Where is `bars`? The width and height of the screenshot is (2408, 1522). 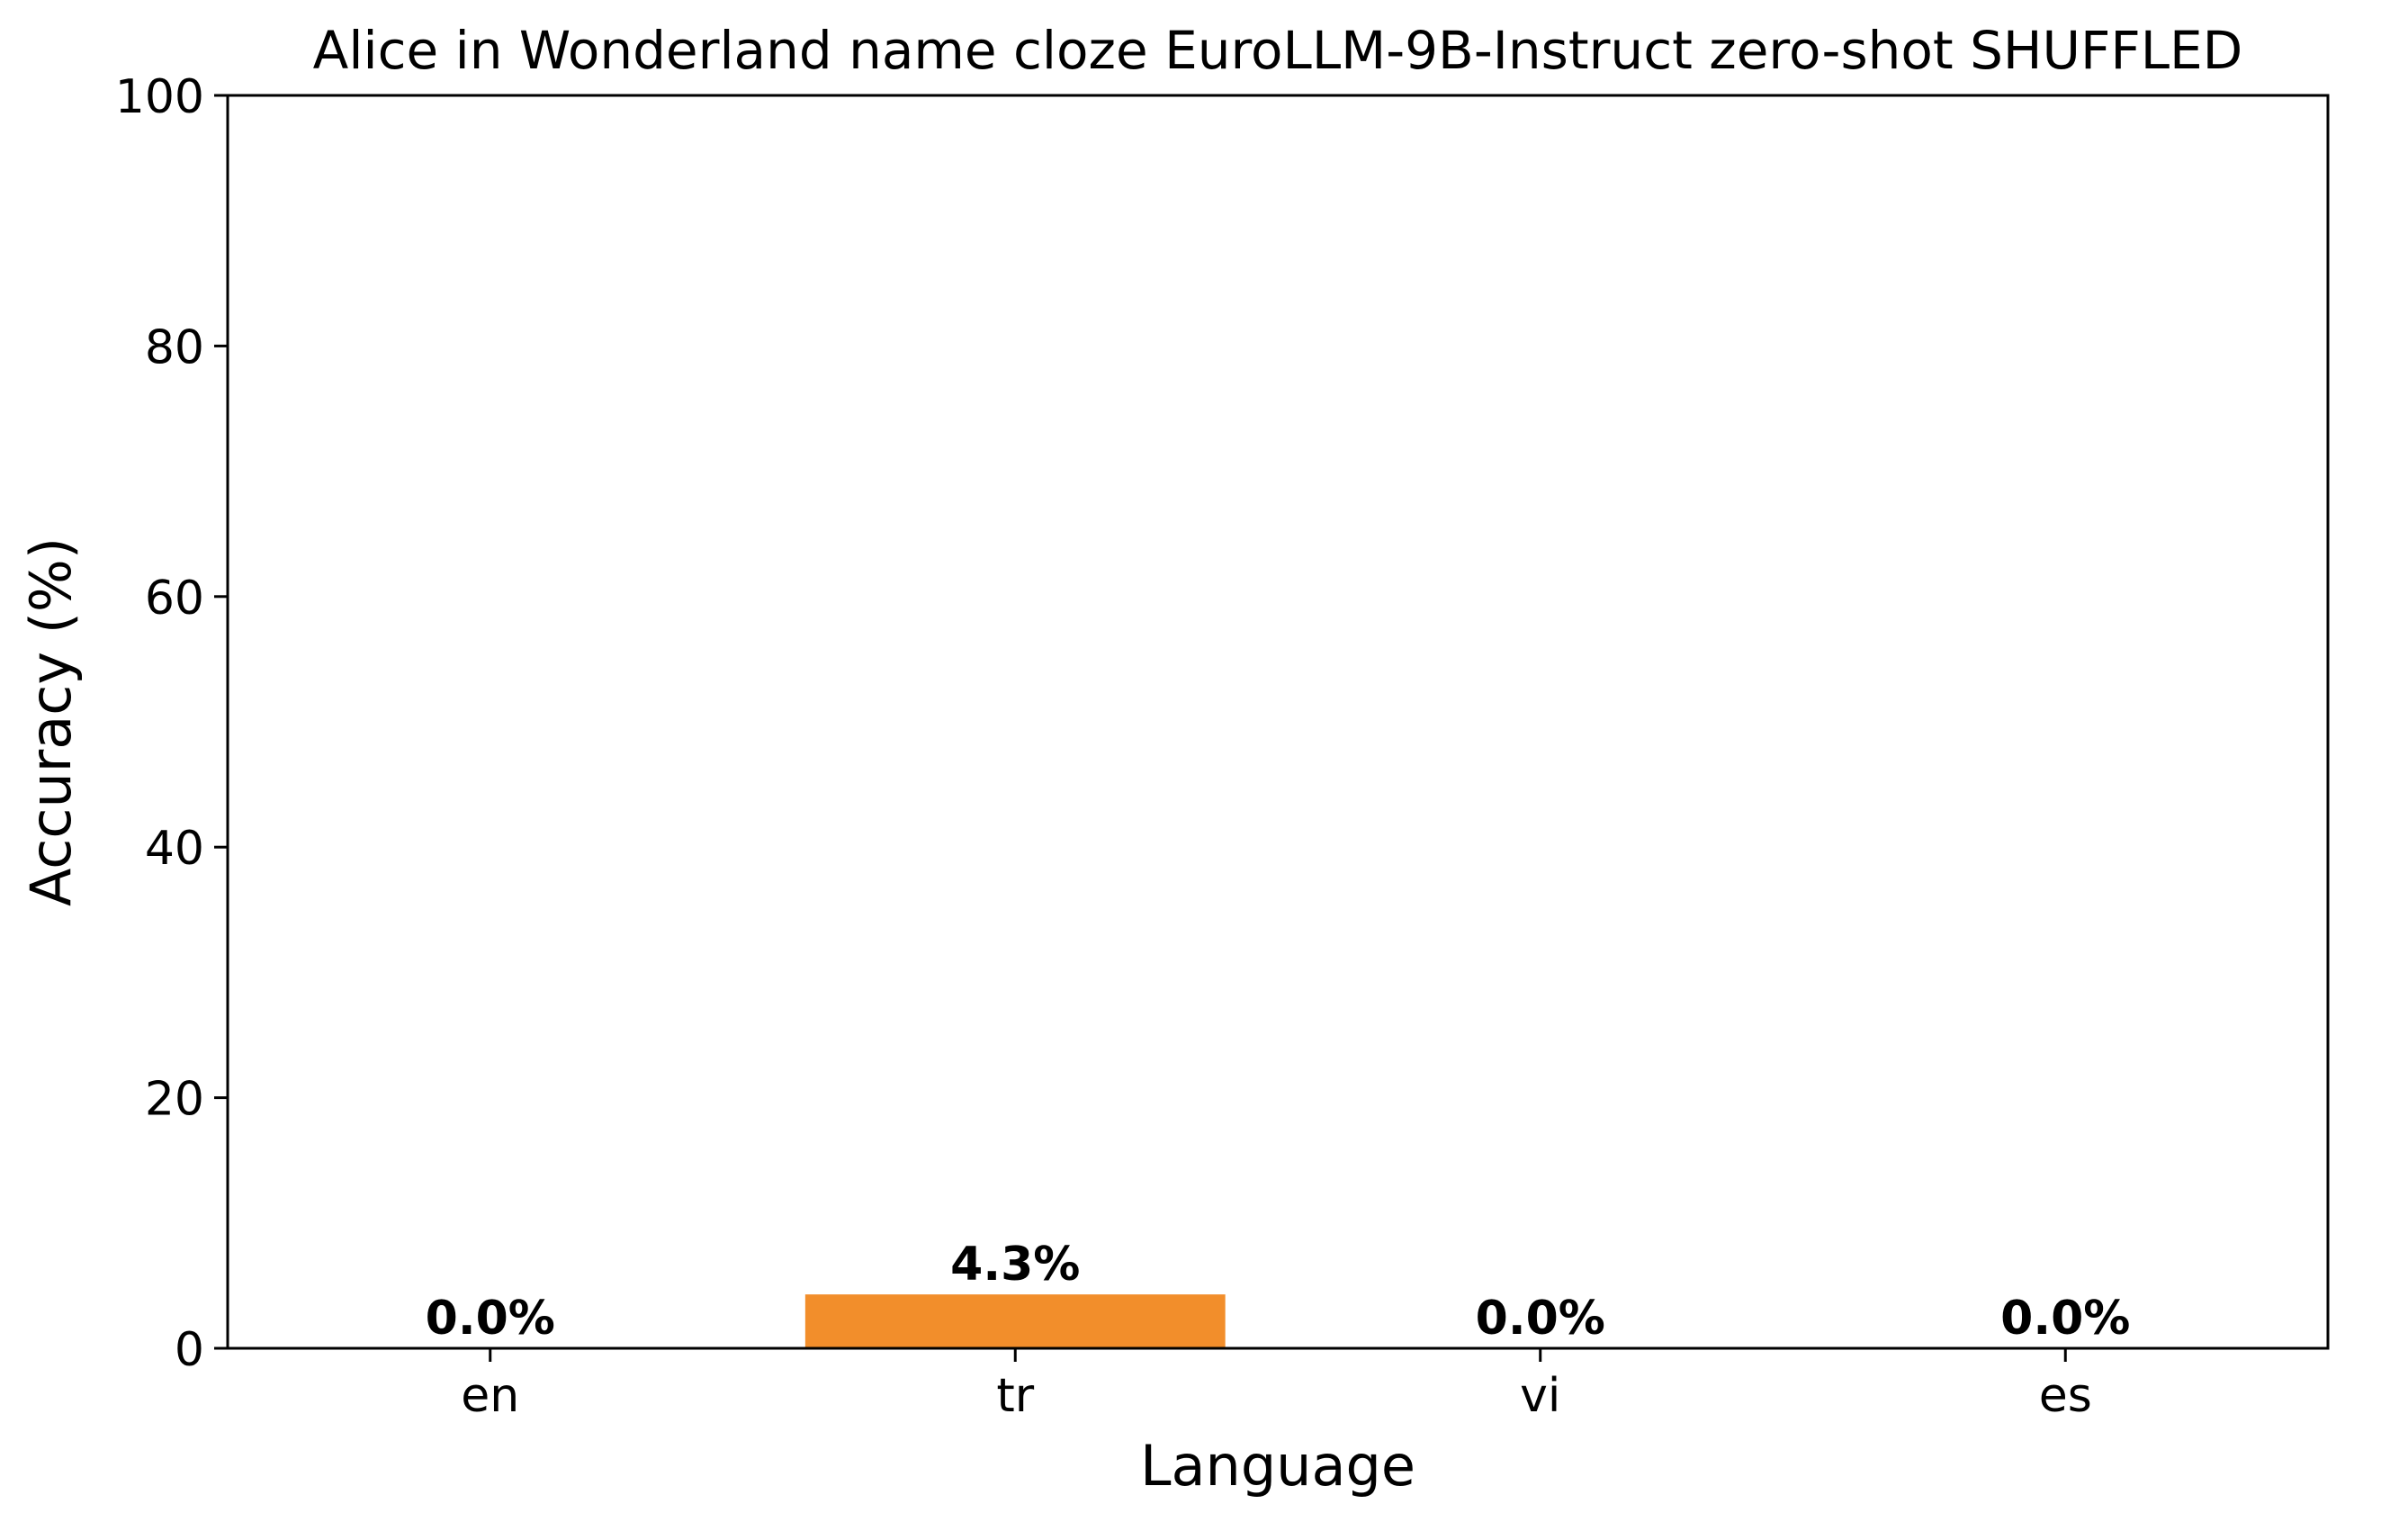
bars is located at coordinates (1015, 1321).